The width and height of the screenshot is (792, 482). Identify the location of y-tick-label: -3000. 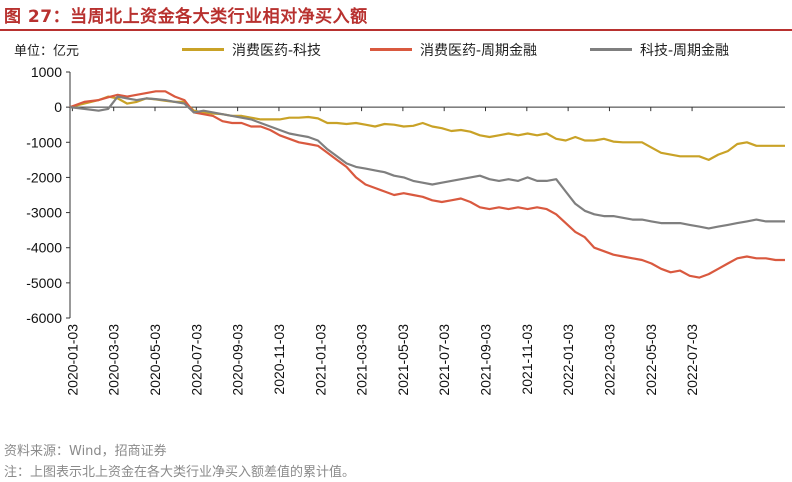
(44, 213).